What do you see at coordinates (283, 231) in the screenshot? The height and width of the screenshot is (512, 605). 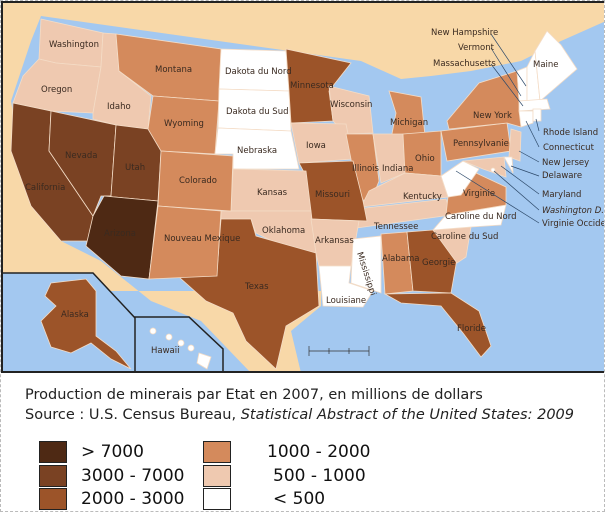 I see `label-oklahoma: Oklahoma` at bounding box center [283, 231].